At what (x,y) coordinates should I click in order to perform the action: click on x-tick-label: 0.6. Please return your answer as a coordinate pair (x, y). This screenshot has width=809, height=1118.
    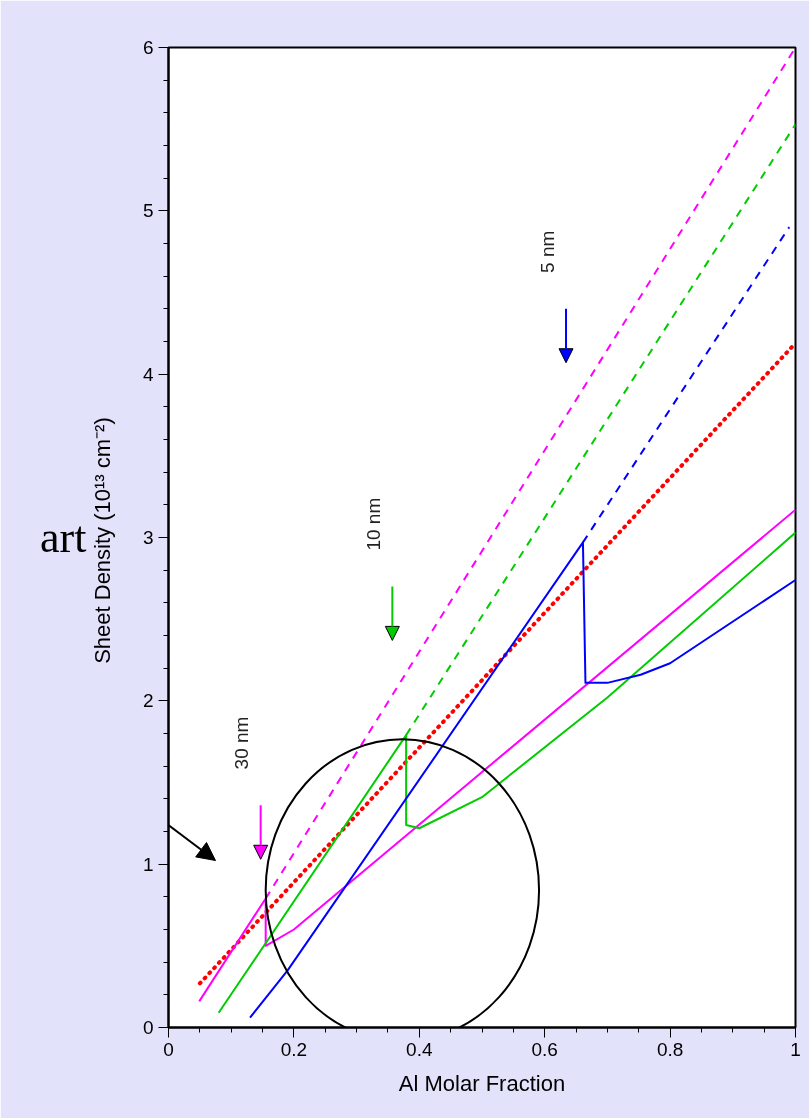
    Looking at the image, I should click on (544, 1049).